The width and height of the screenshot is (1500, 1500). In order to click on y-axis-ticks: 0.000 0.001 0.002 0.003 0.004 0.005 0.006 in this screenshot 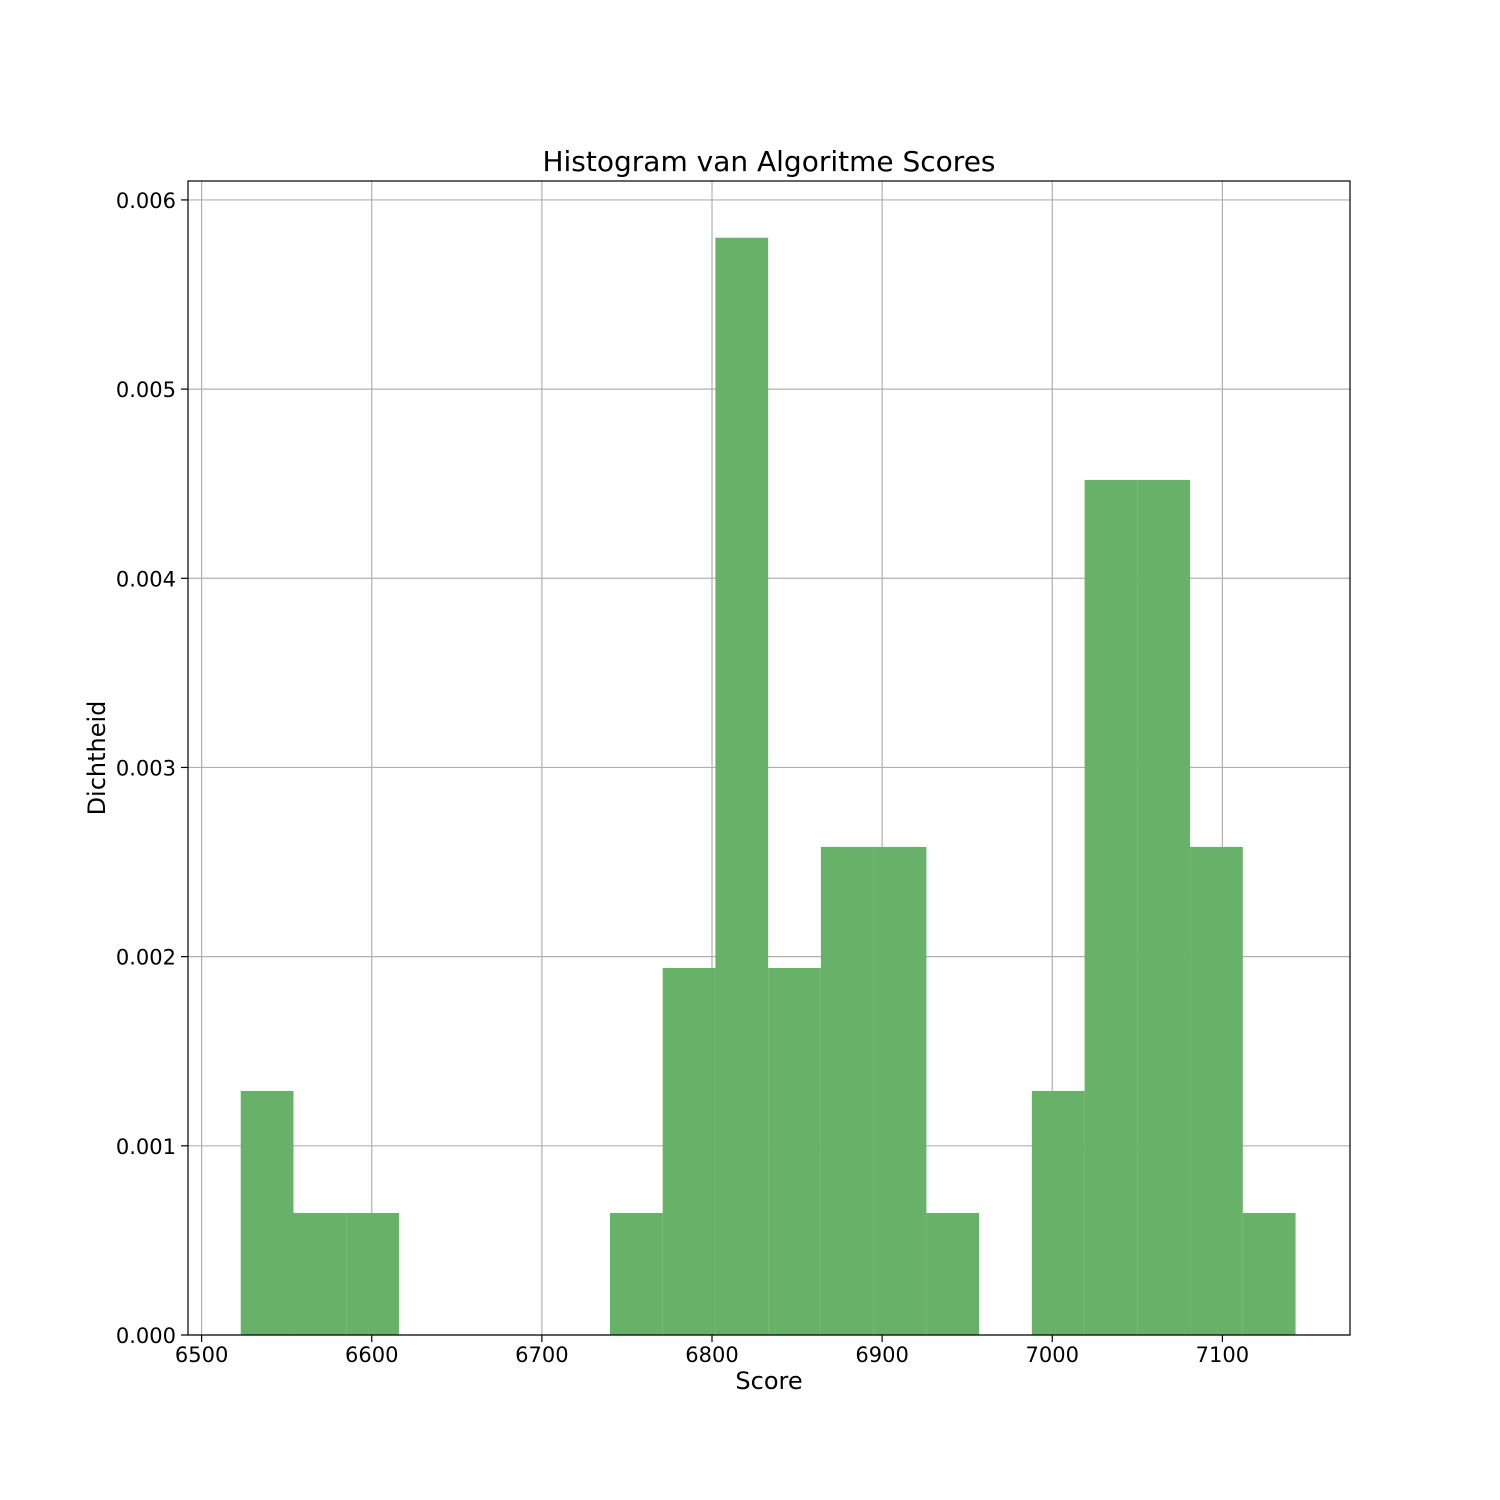, I will do `click(152, 768)`.